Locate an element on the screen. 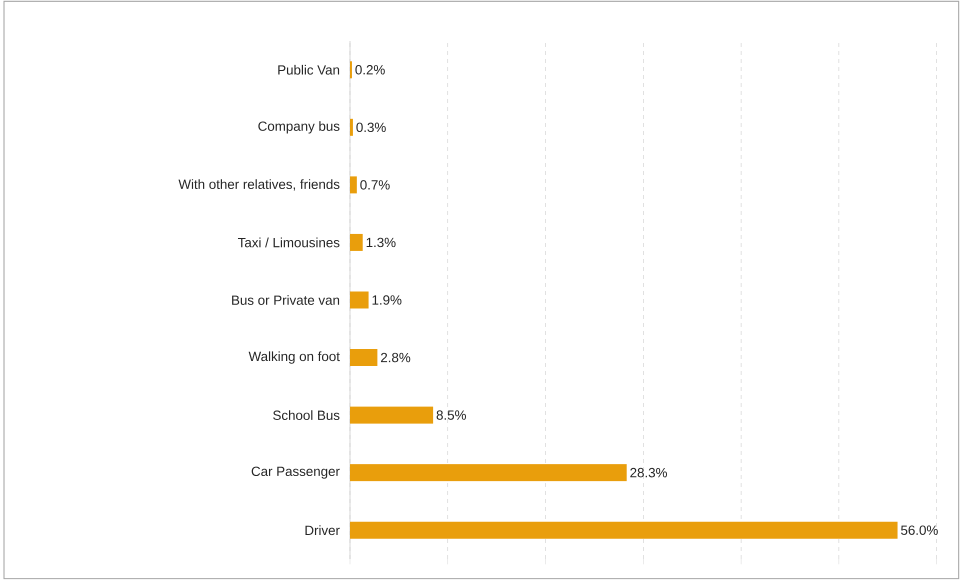 This screenshot has width=960, height=580. data-label: 1.9% is located at coordinates (387, 300).